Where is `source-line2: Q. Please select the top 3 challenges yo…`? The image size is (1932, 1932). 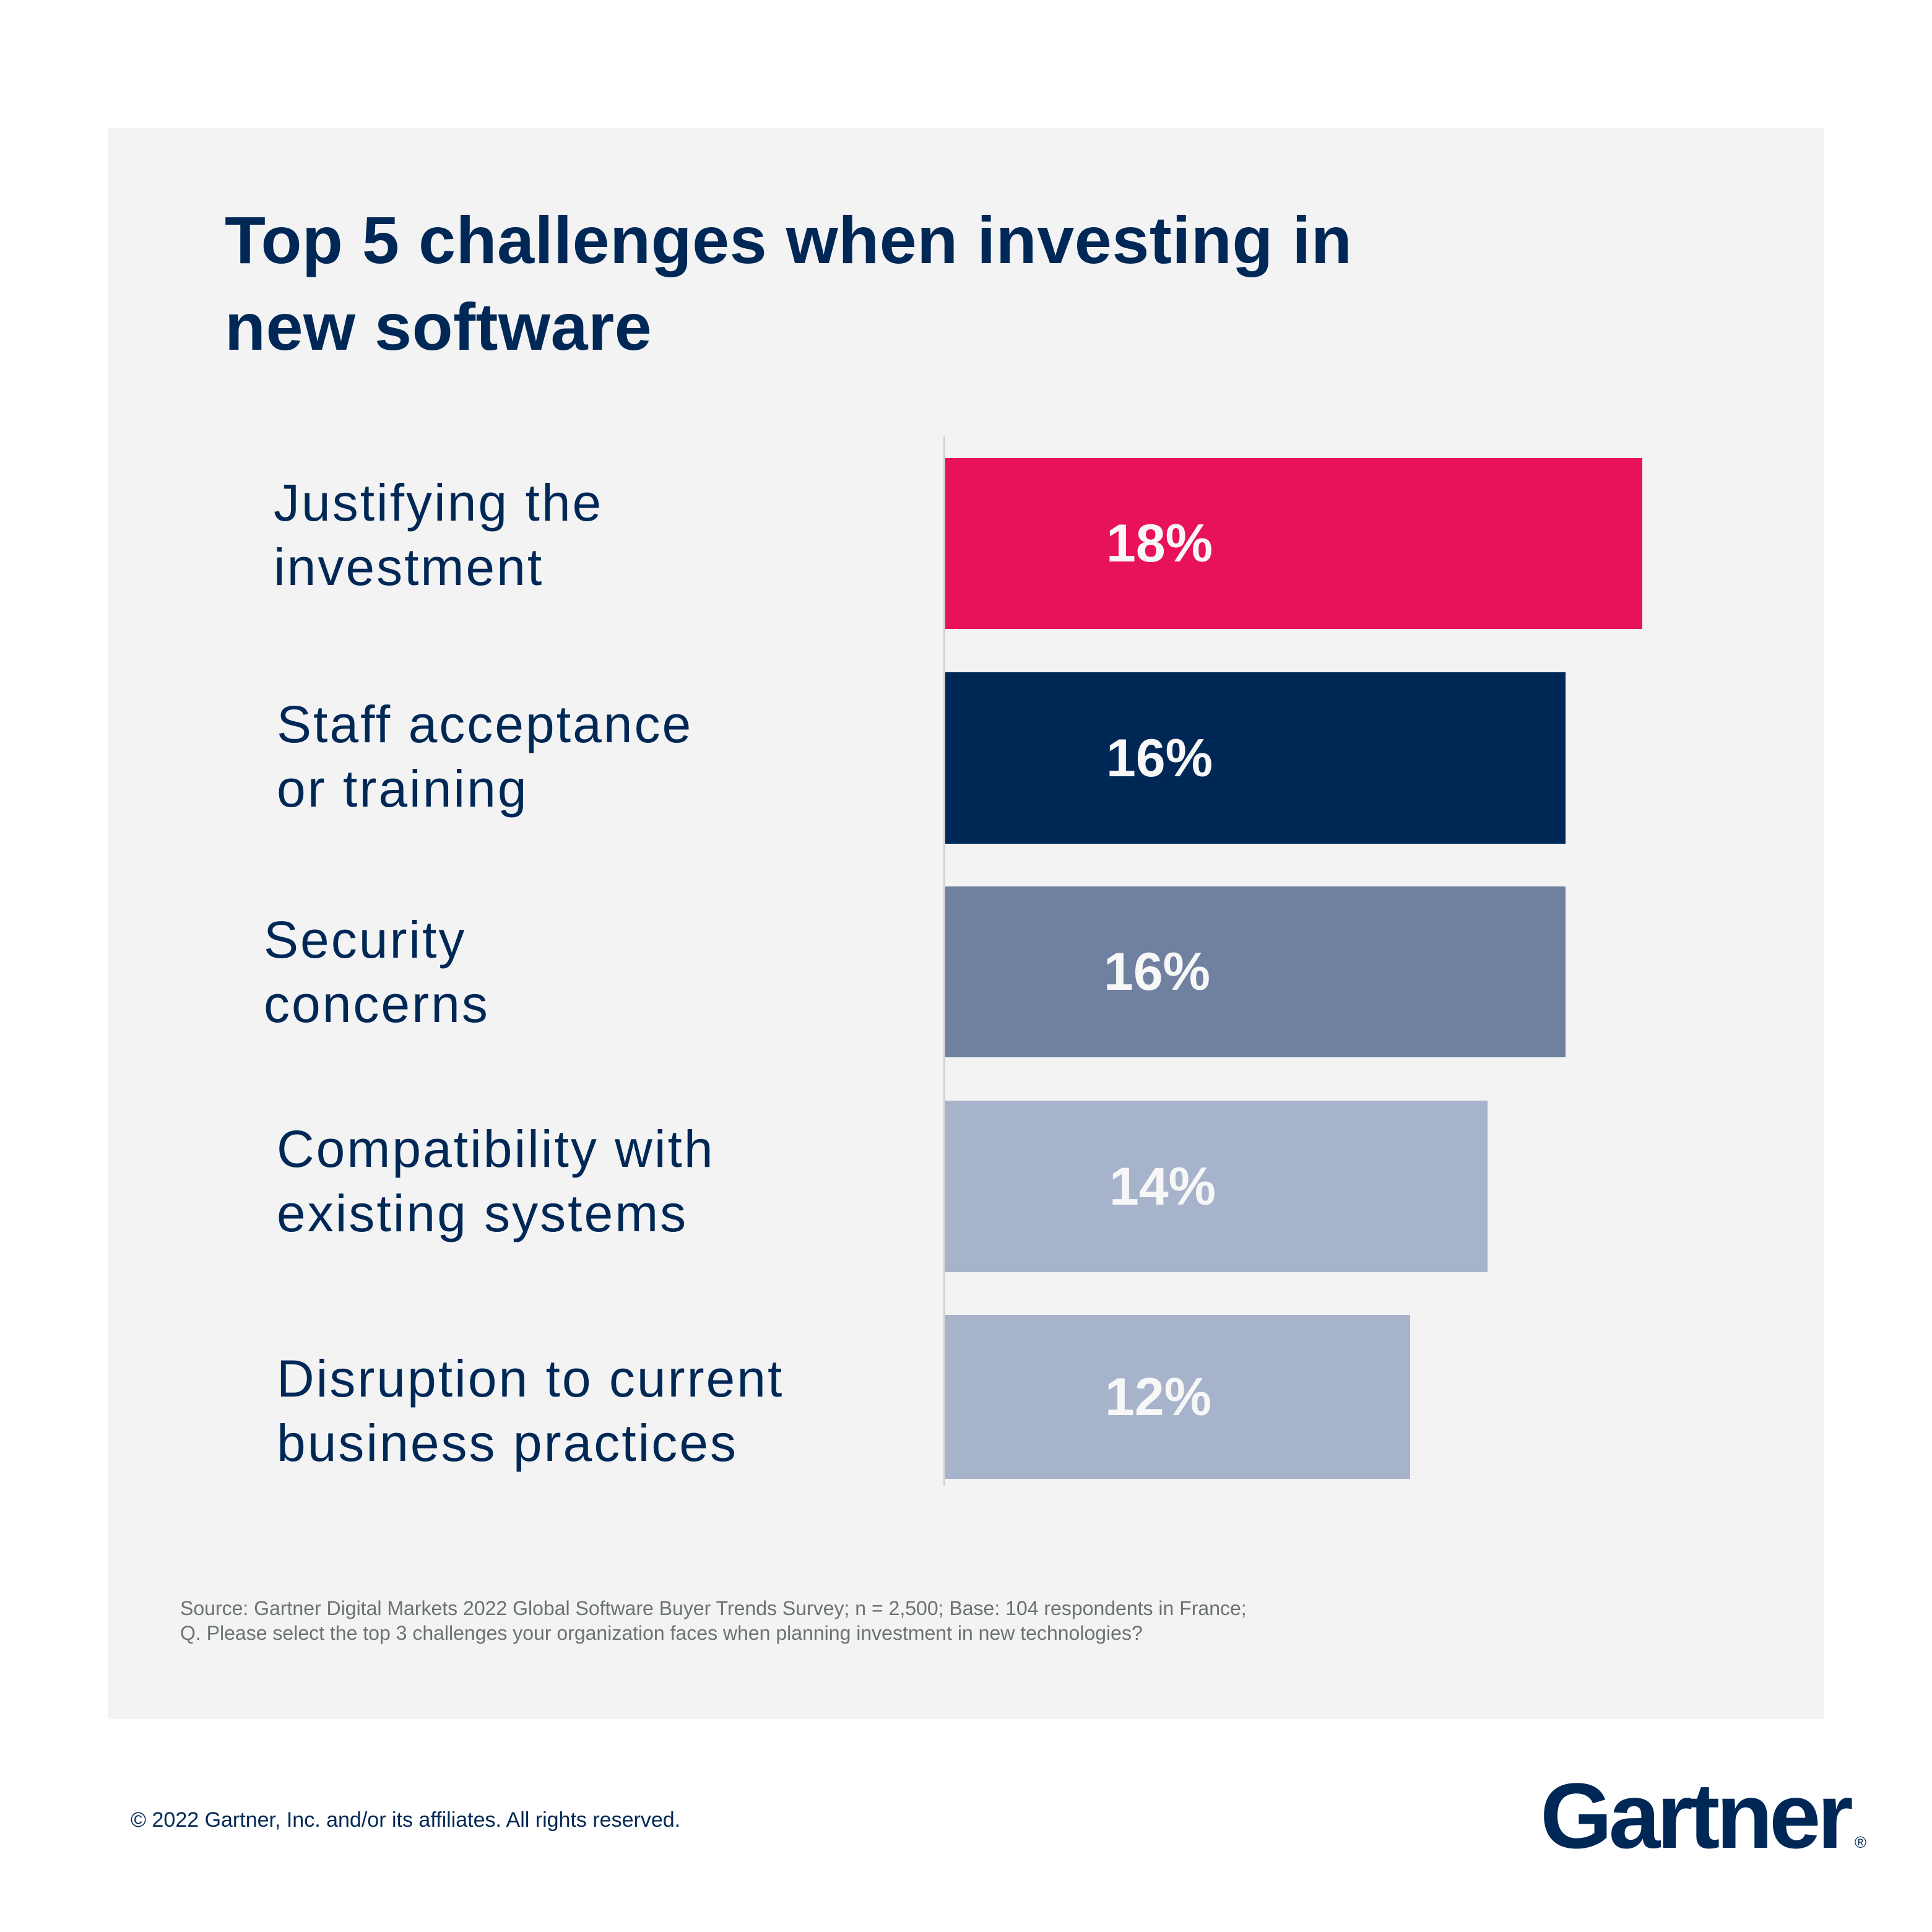 source-line2: Q. Please select the top 3 challenges yo… is located at coordinates (661, 1633).